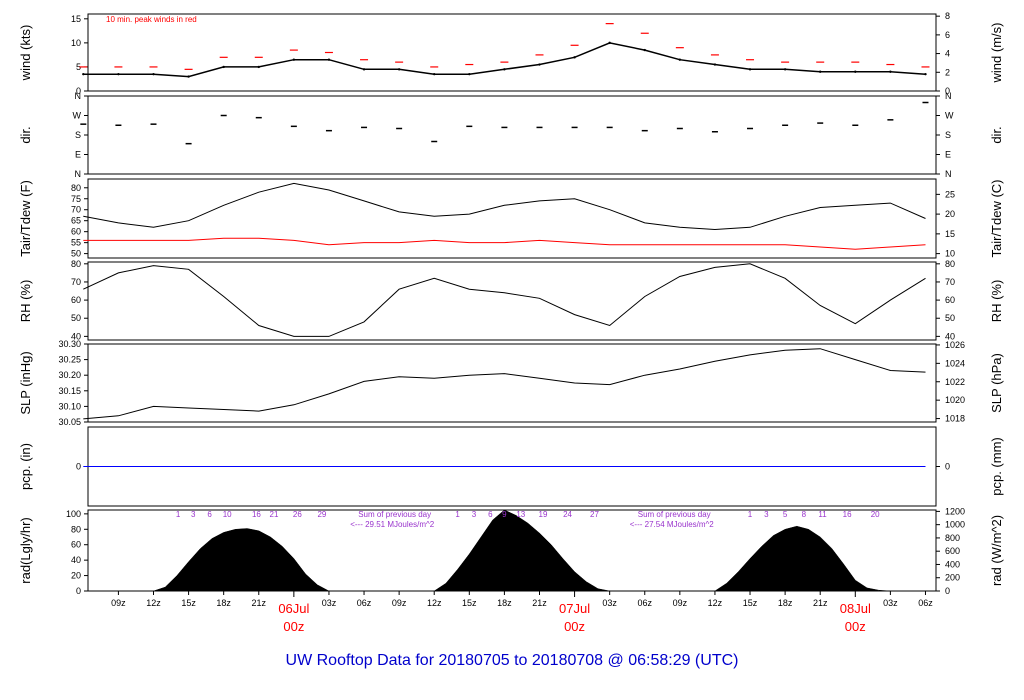  What do you see at coordinates (78, 174) in the screenshot?
I see `y-tick-label: N` at bounding box center [78, 174].